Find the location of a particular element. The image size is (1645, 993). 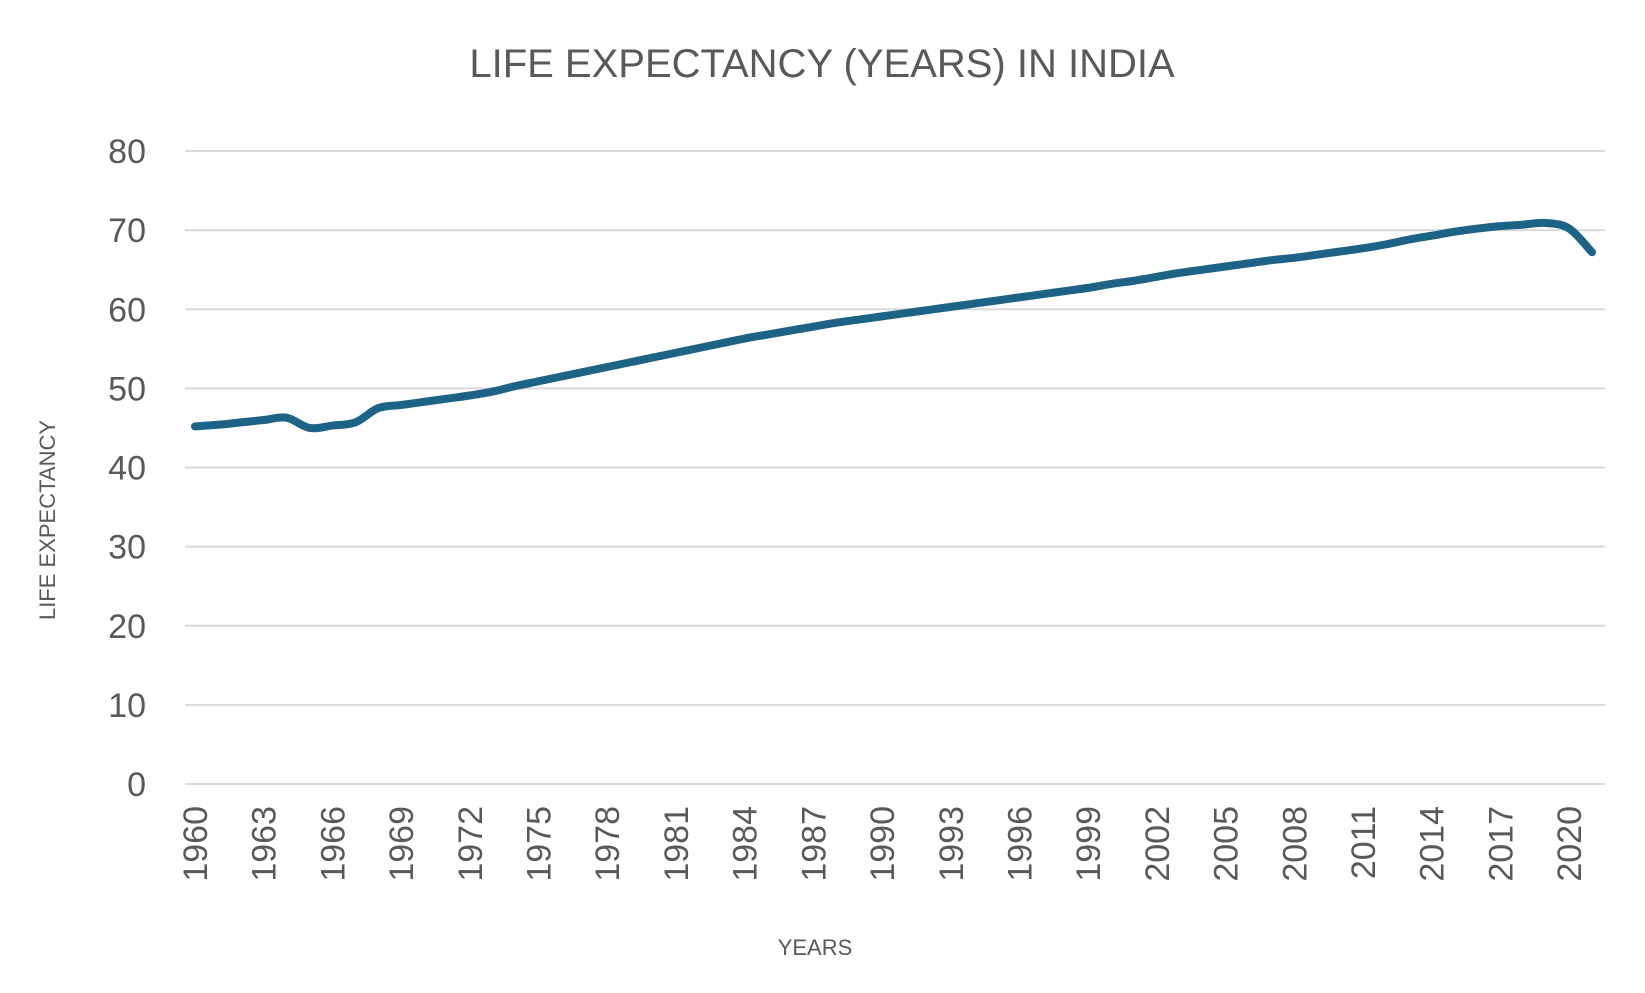

x-tick-label: 1981 is located at coordinates (677, 844).